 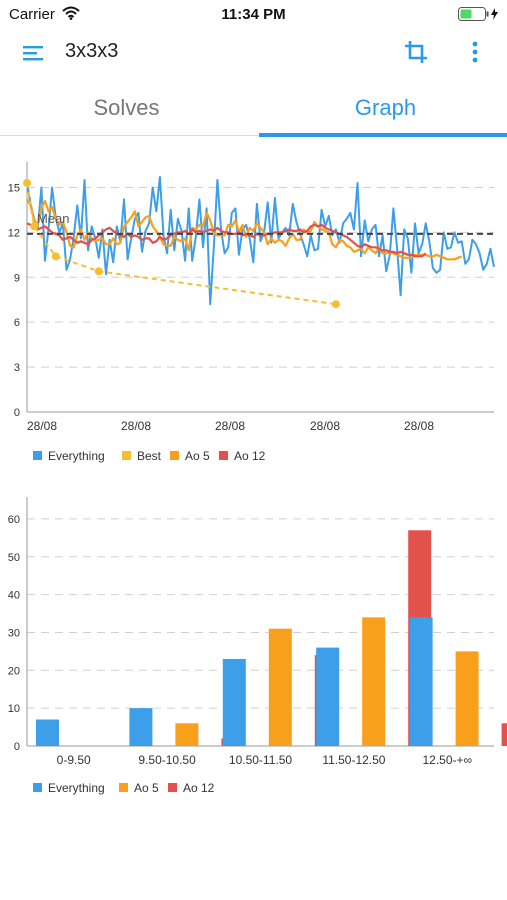 I want to click on menu-icon, so click(x=33, y=53).